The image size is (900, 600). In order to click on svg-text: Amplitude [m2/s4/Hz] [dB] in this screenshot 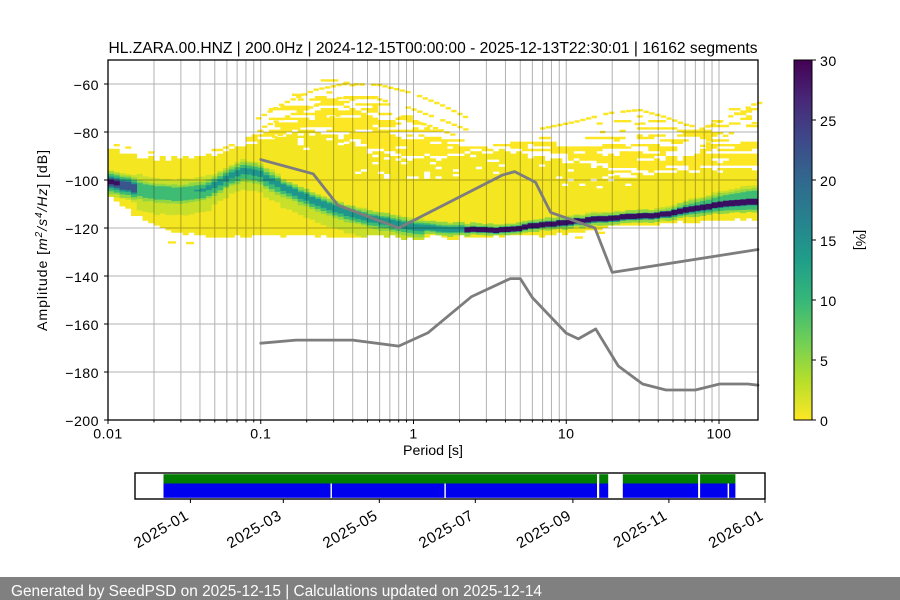, I will do `click(42, 240)`.